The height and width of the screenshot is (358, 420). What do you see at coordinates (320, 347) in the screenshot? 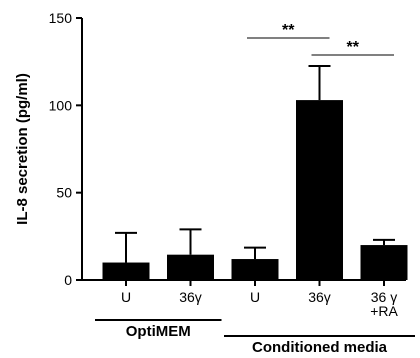
I see `group-label: Conditioned media` at bounding box center [320, 347].